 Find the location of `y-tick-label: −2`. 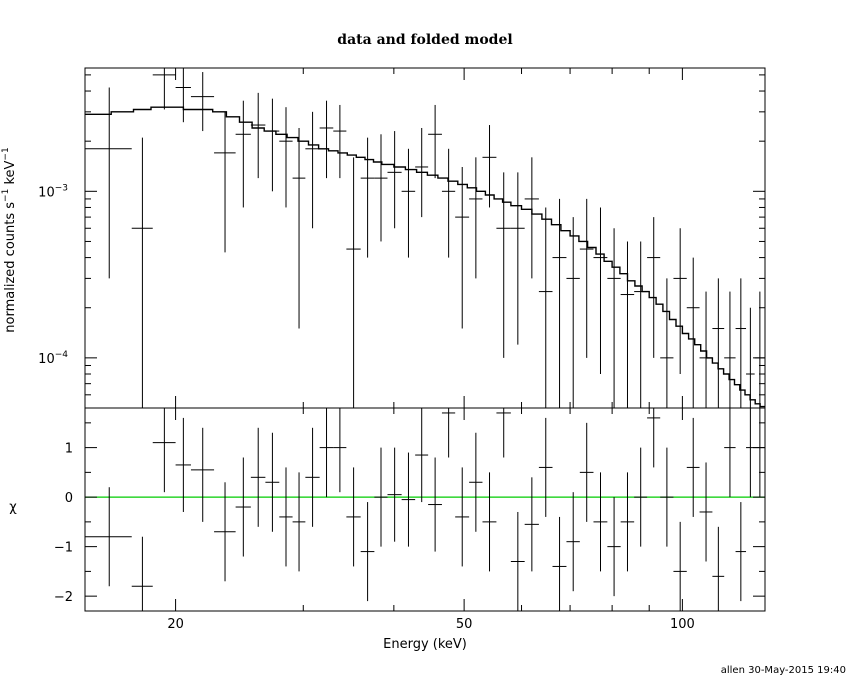

y-tick-label: −2 is located at coordinates (63, 597).